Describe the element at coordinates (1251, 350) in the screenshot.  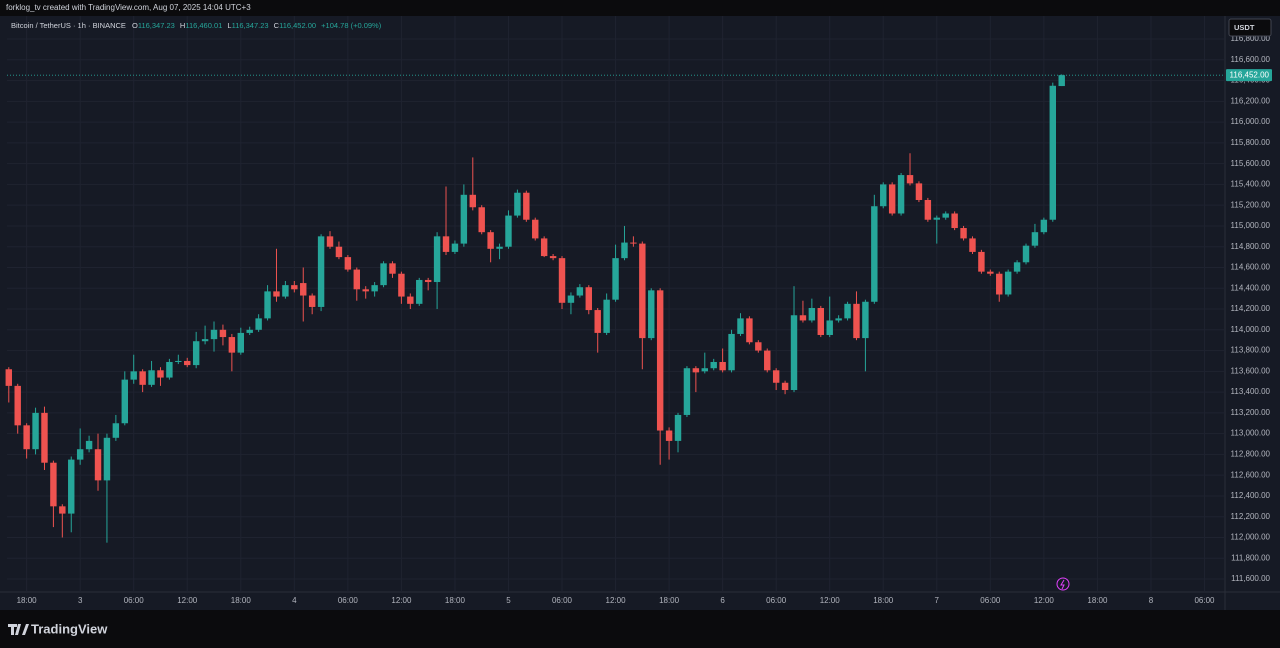
I see `y-tick-label: 113,800.00` at that location.